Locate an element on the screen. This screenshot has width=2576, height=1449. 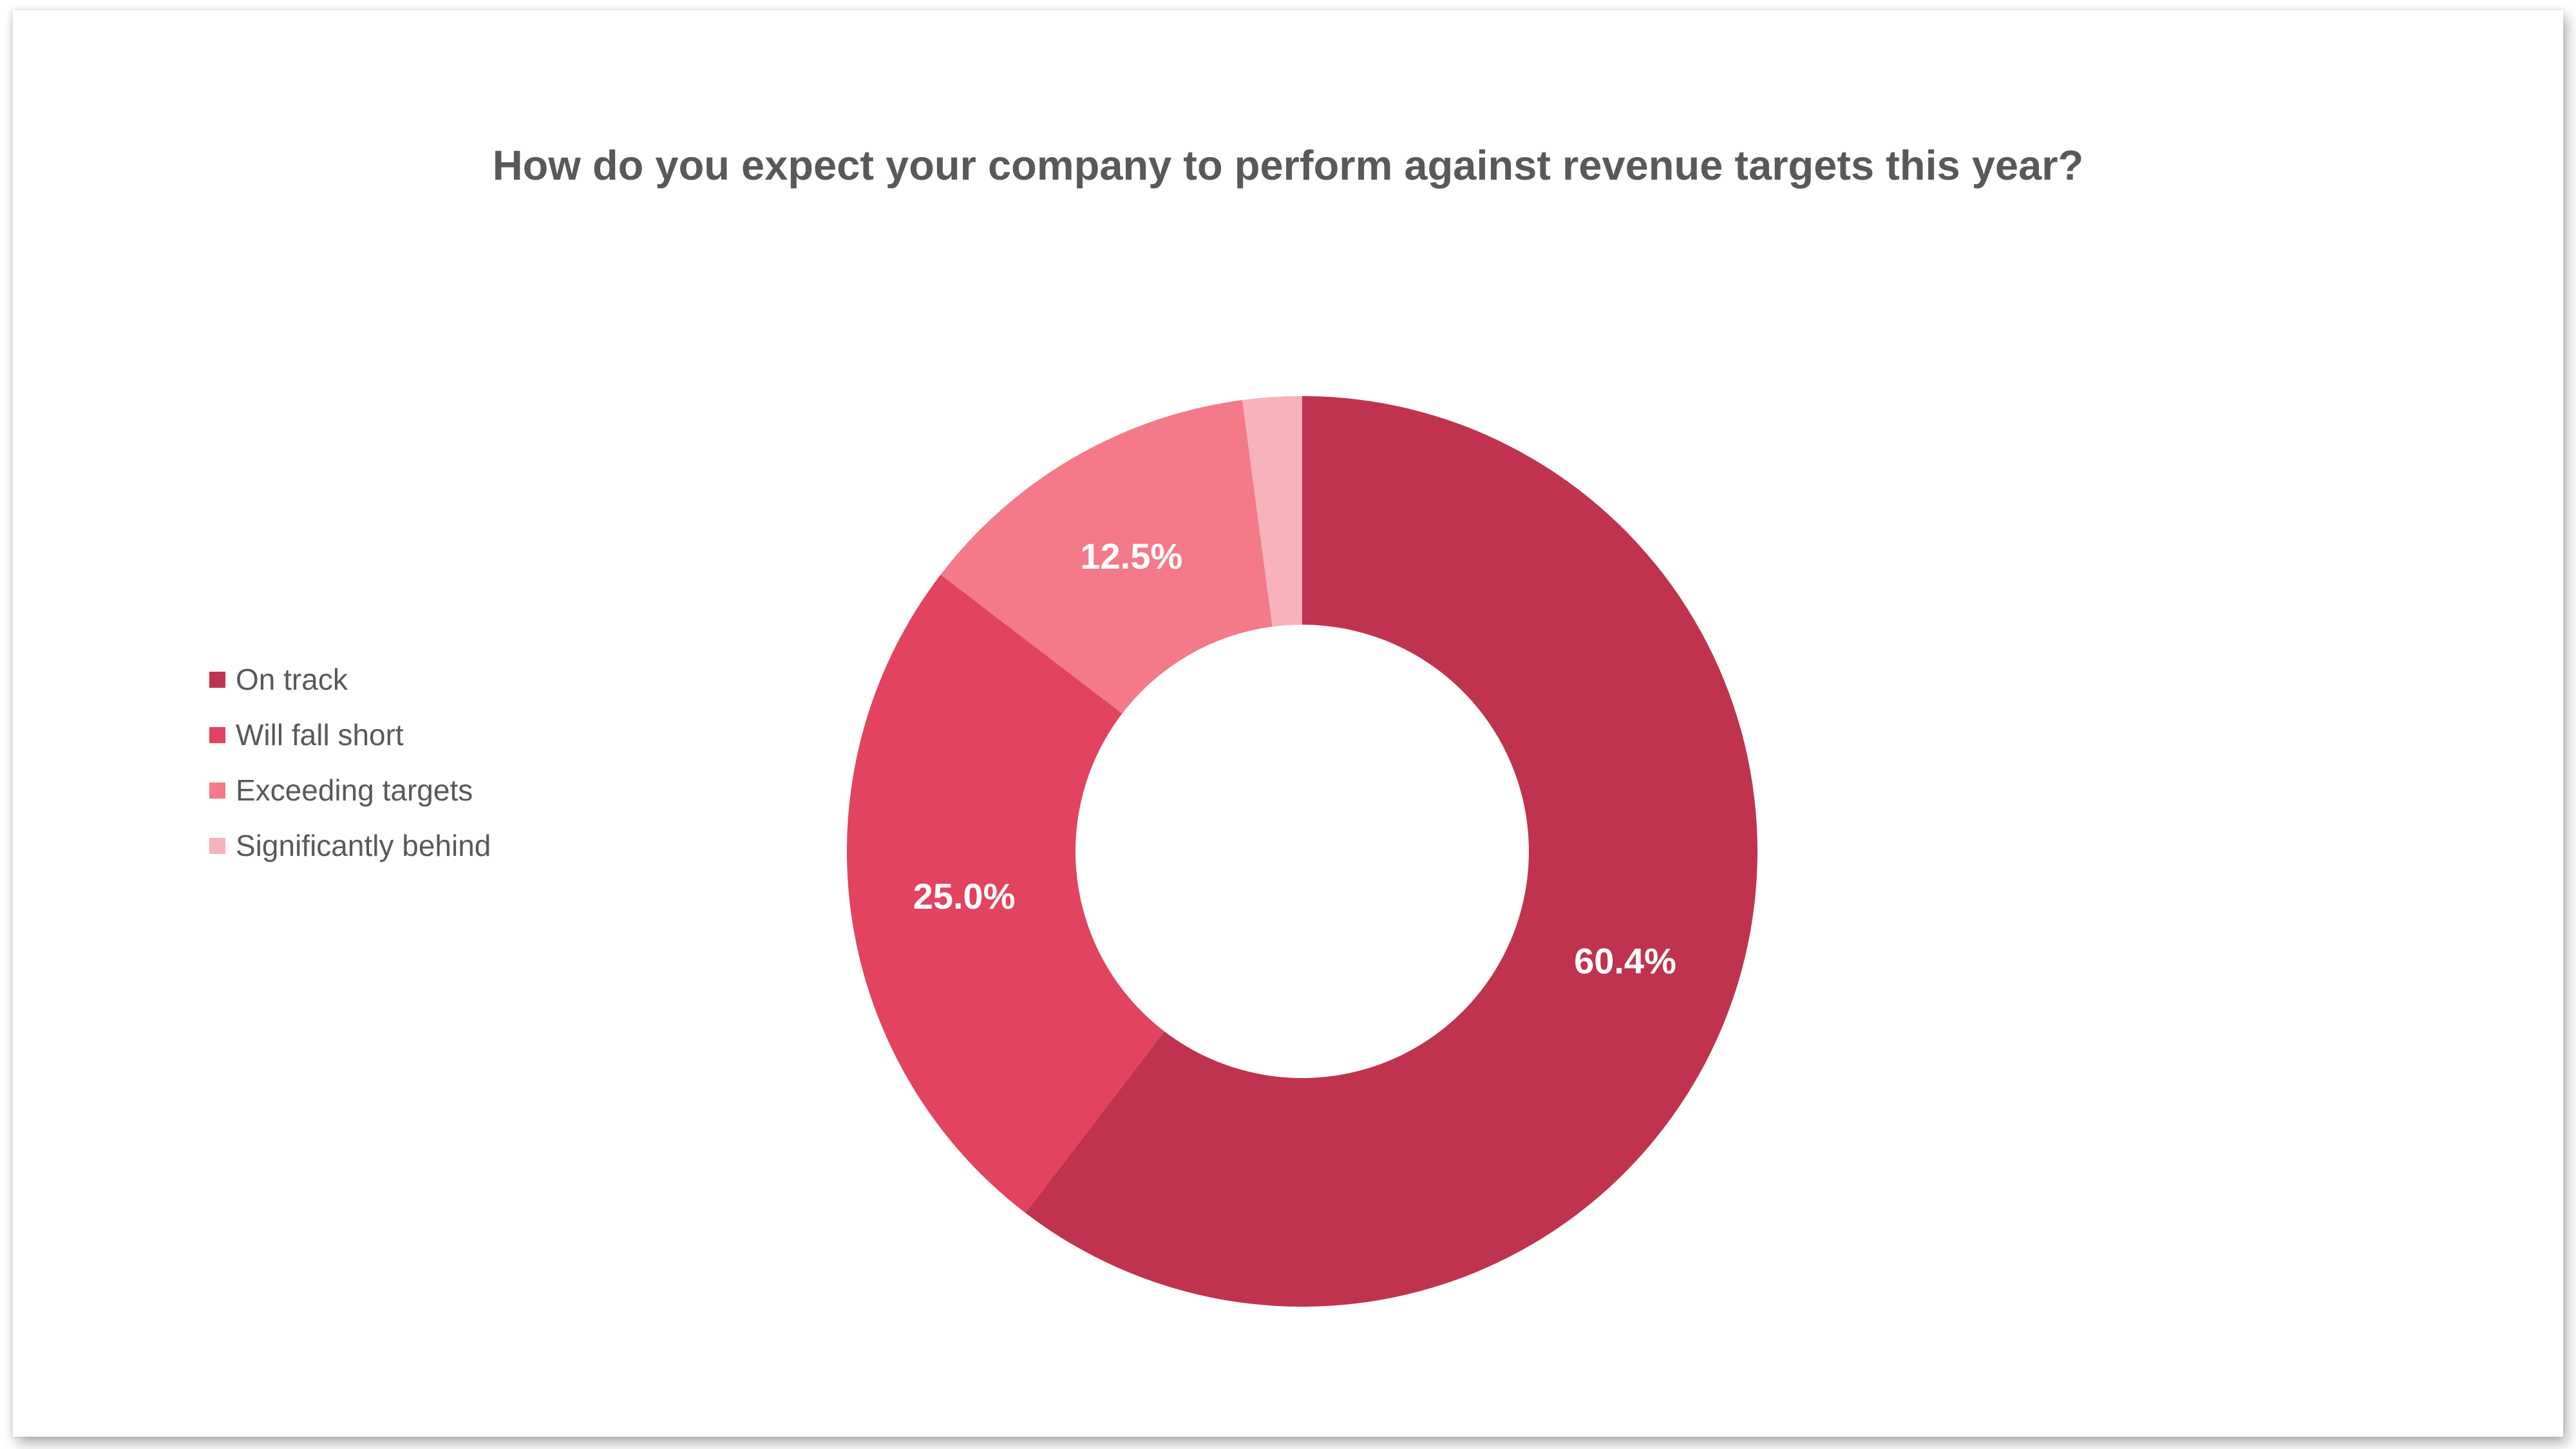
data-label-exceeding-targets: 12.5% is located at coordinates (1131, 556).